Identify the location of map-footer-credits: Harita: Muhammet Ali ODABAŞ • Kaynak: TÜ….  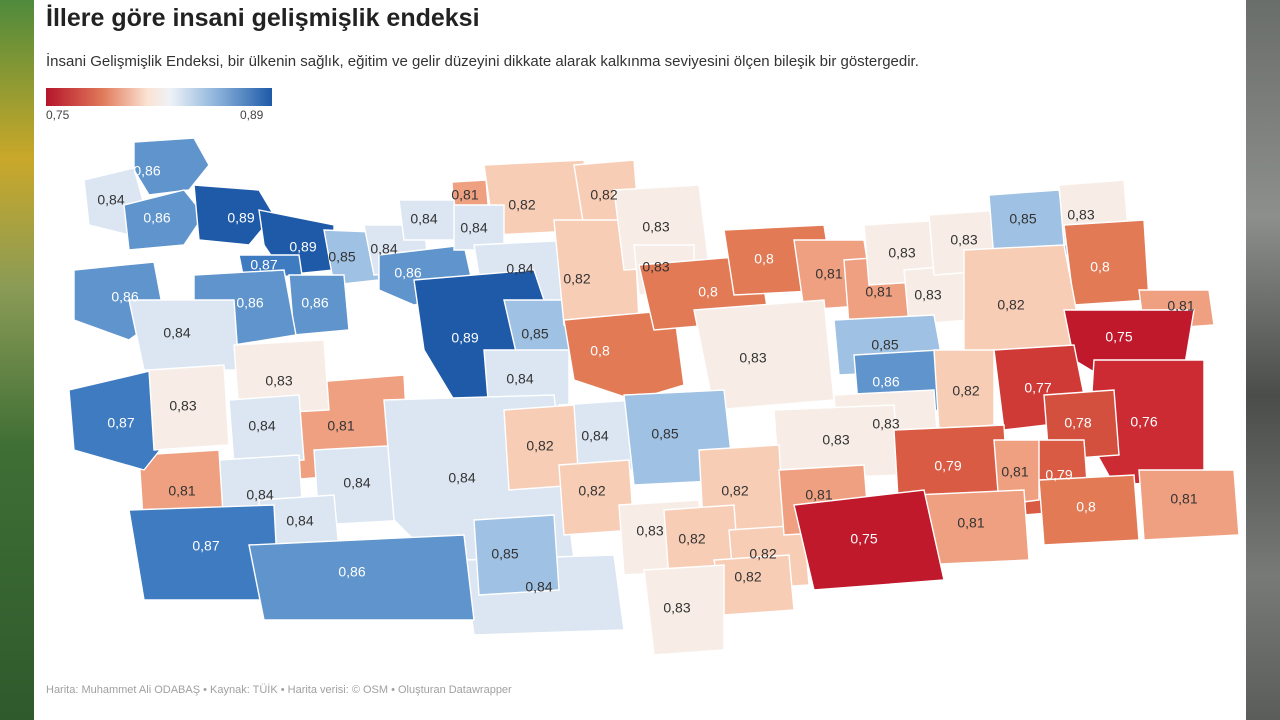
(279, 690).